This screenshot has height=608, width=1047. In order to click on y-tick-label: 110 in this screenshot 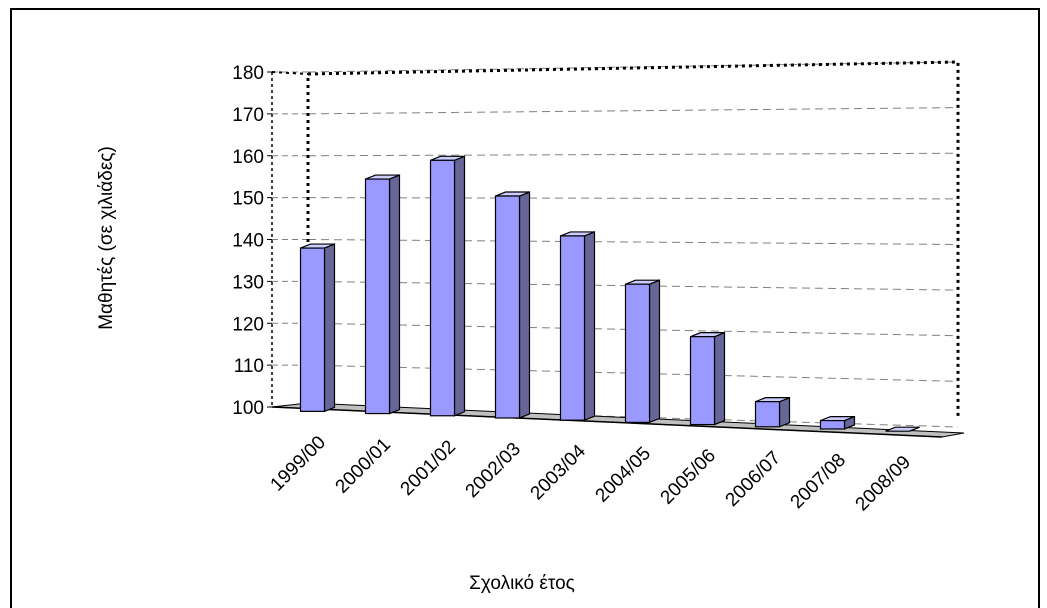, I will do `click(249, 366)`.